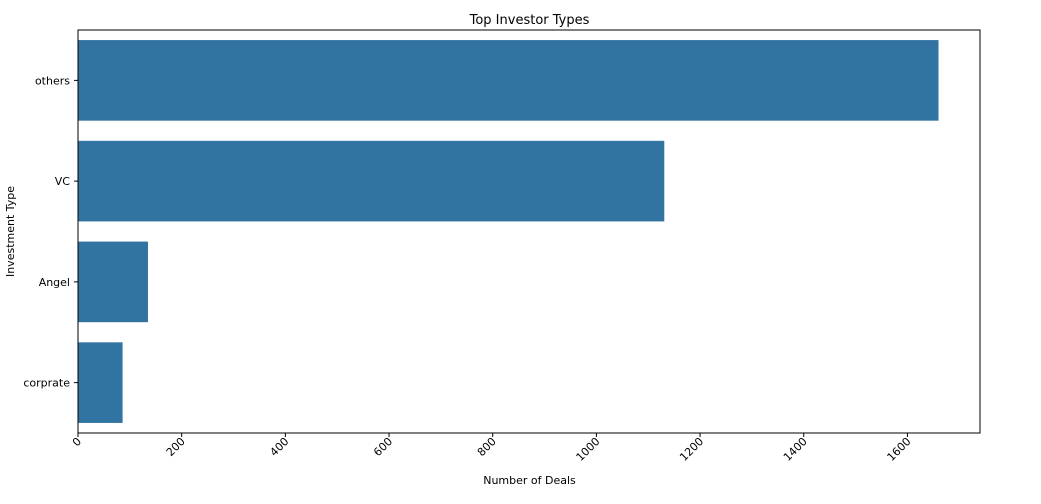 This screenshot has width=1041, height=504. I want to click on chart-title: Top Investor Types, so click(529, 20).